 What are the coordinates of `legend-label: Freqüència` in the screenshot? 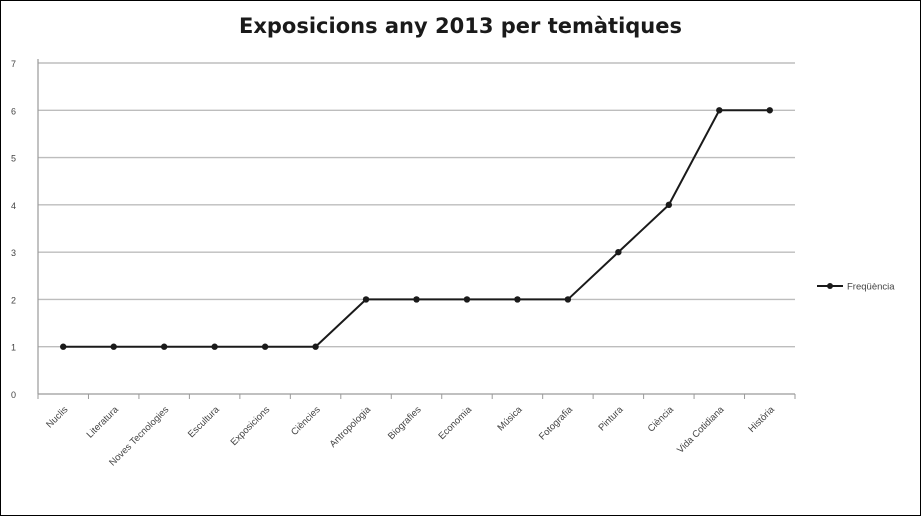 It's located at (871, 287).